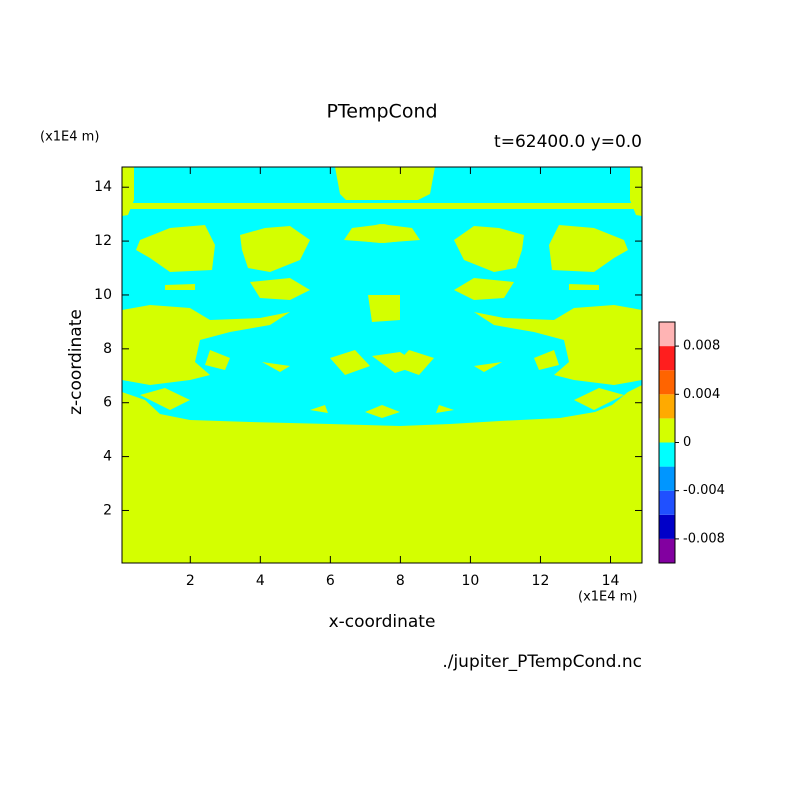 The height and width of the screenshot is (804, 804). Describe the element at coordinates (107, 510) in the screenshot. I see `y-tick-label: 2` at that location.